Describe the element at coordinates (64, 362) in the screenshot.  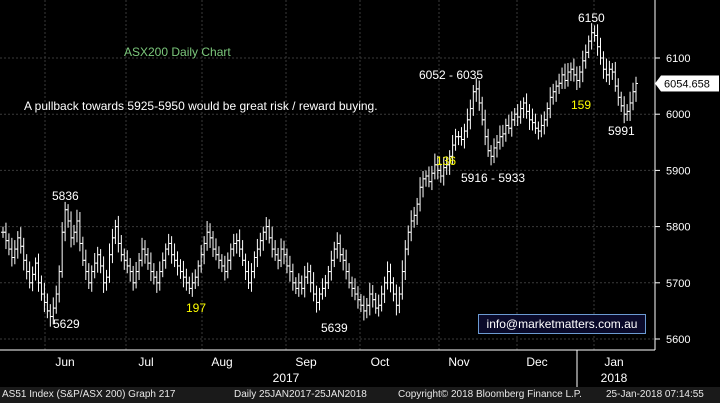
I see `x-month-label: Jun` at that location.